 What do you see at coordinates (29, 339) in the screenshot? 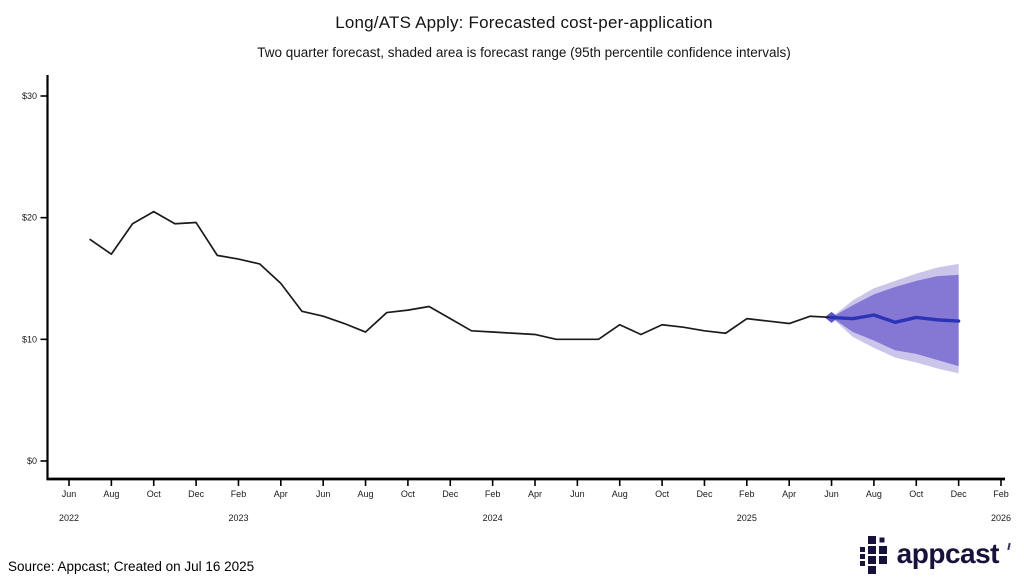
I see `axis-tick-label: $10` at bounding box center [29, 339].